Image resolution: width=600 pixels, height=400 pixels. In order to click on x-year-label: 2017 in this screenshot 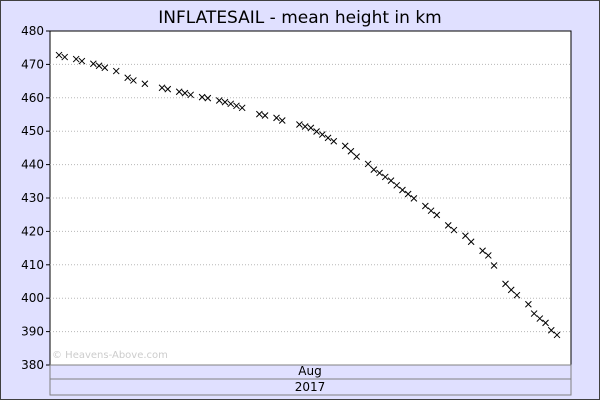, I will do `click(310, 387)`.